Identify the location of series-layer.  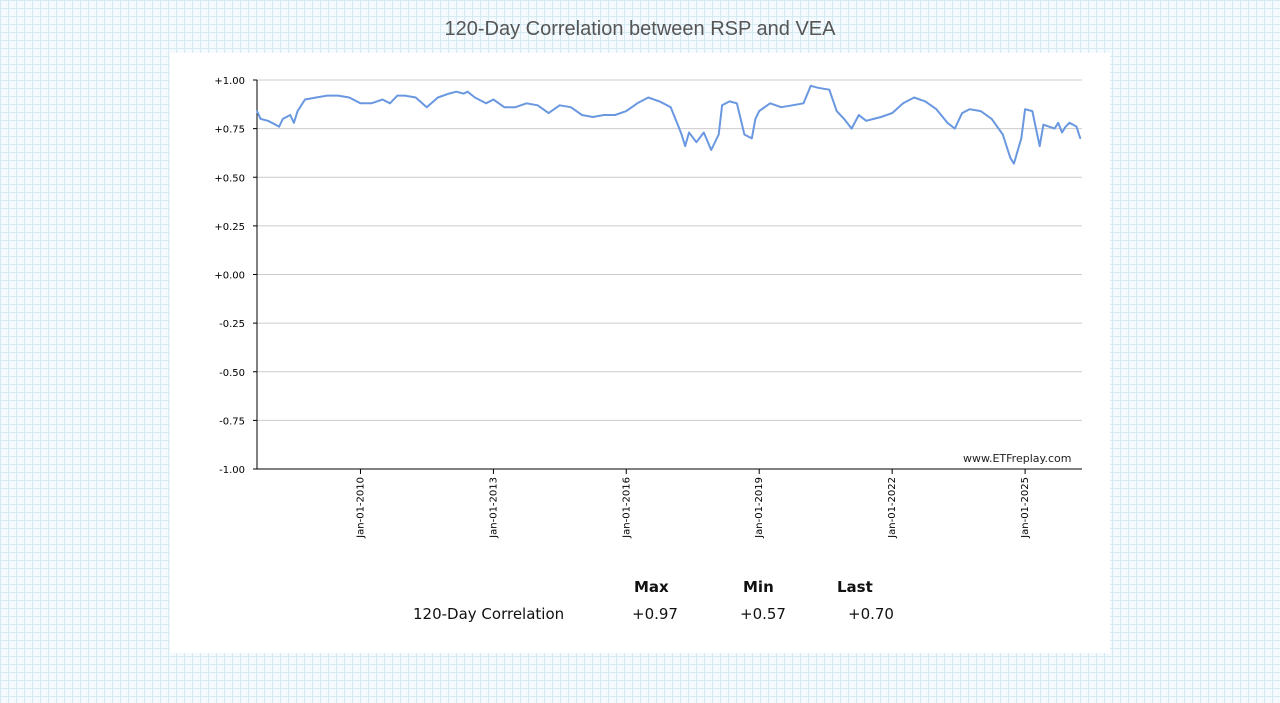
(669, 124).